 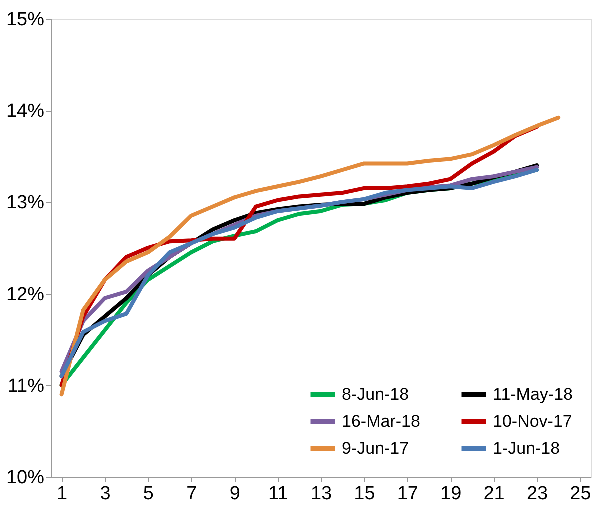 What do you see at coordinates (321, 494) in the screenshot?
I see `x-tick-label: 13` at bounding box center [321, 494].